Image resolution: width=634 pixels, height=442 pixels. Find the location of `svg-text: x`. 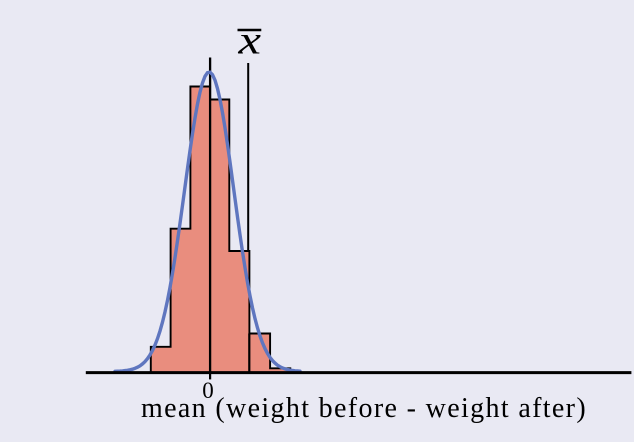

svg-text: x is located at coordinates (249, 40).